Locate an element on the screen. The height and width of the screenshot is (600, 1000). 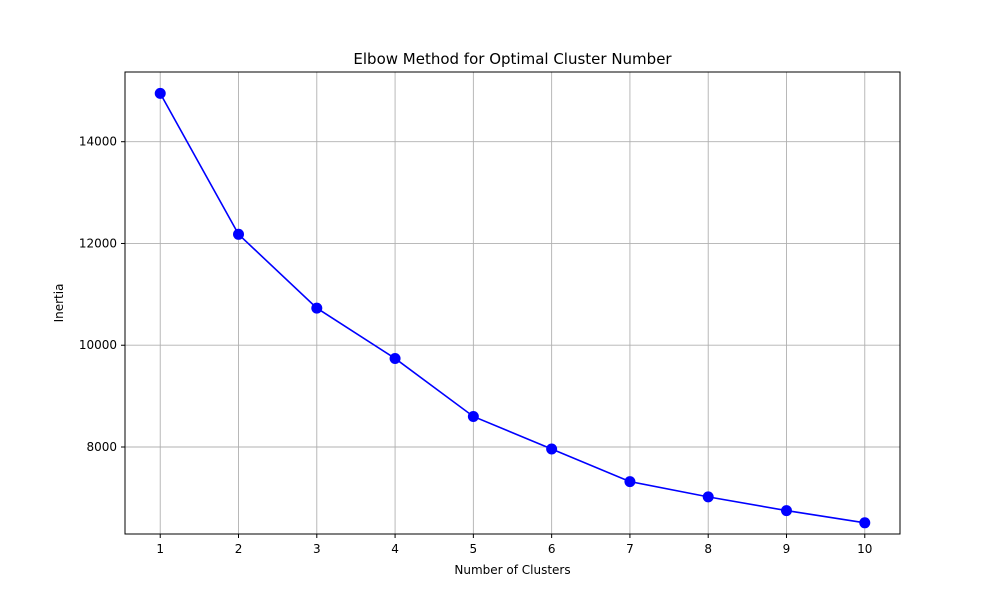
y-axis-label: Inertia is located at coordinates (59, 303).